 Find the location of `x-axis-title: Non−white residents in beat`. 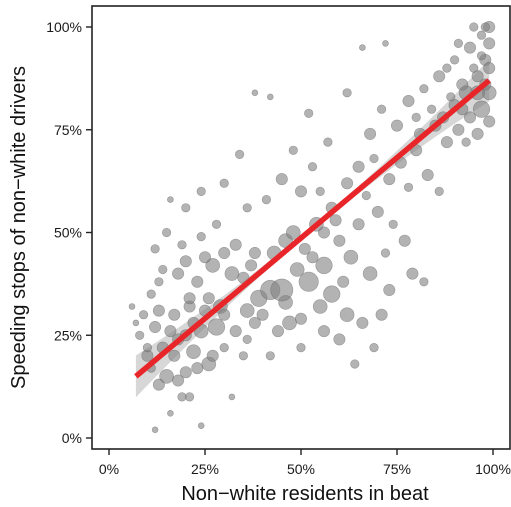

x-axis-title: Non−white residents in beat is located at coordinates (305, 494).